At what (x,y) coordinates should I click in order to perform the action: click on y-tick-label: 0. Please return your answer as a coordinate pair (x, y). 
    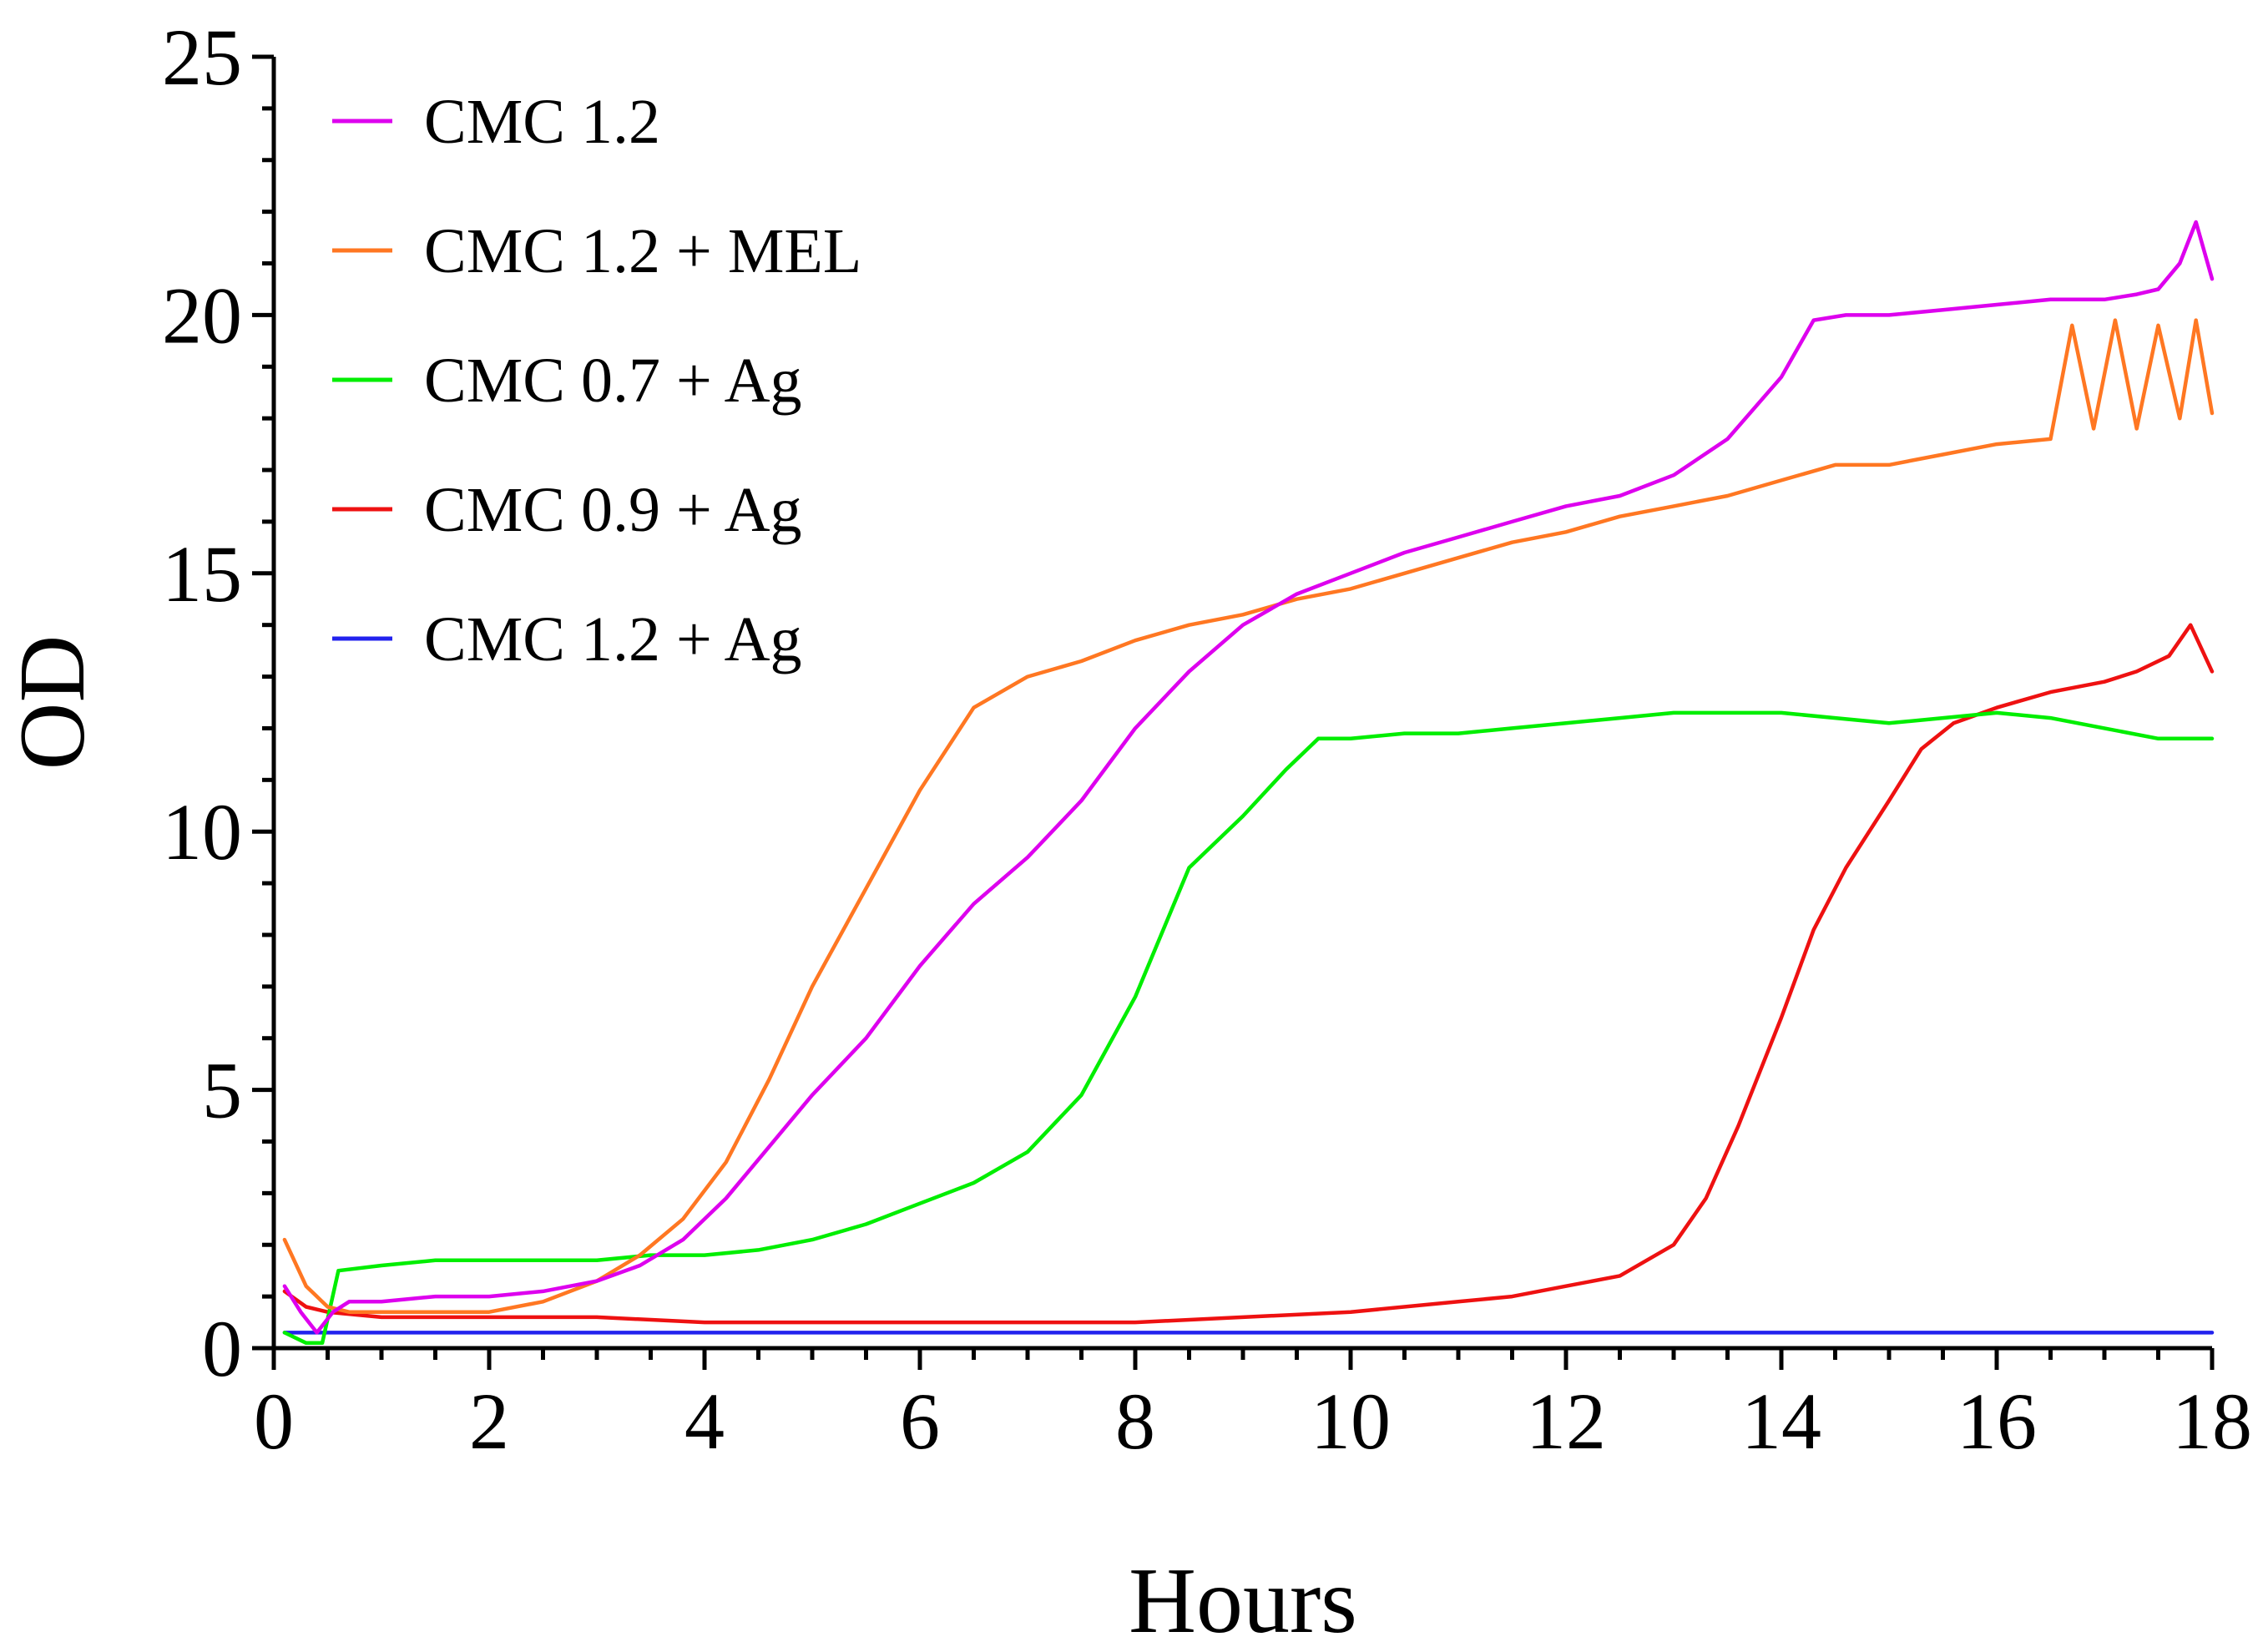
    Looking at the image, I should click on (222, 1348).